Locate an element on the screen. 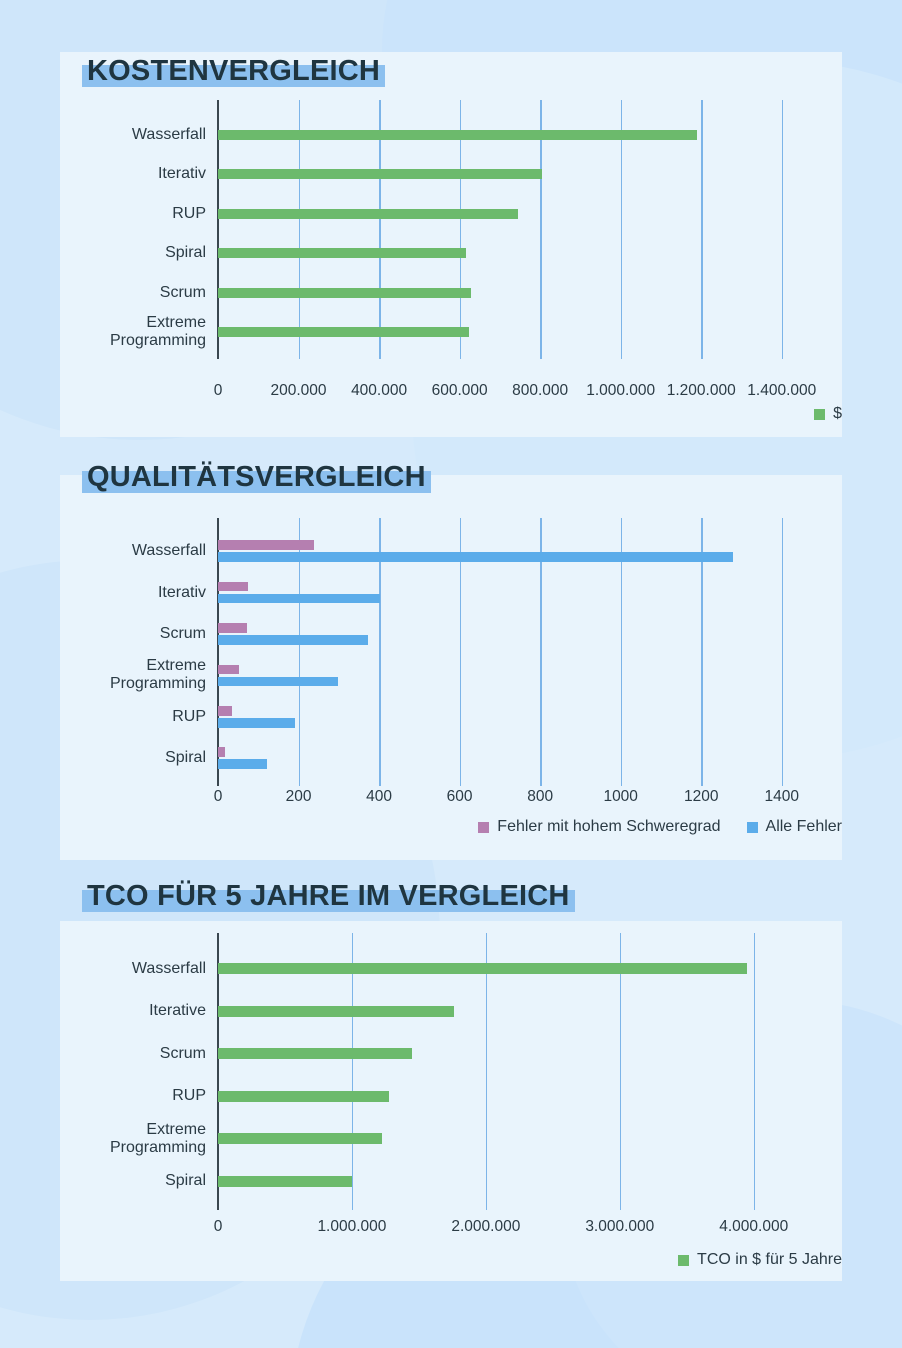 The width and height of the screenshot is (902, 1348). x-tick-label: 200.000 is located at coordinates (298, 390).